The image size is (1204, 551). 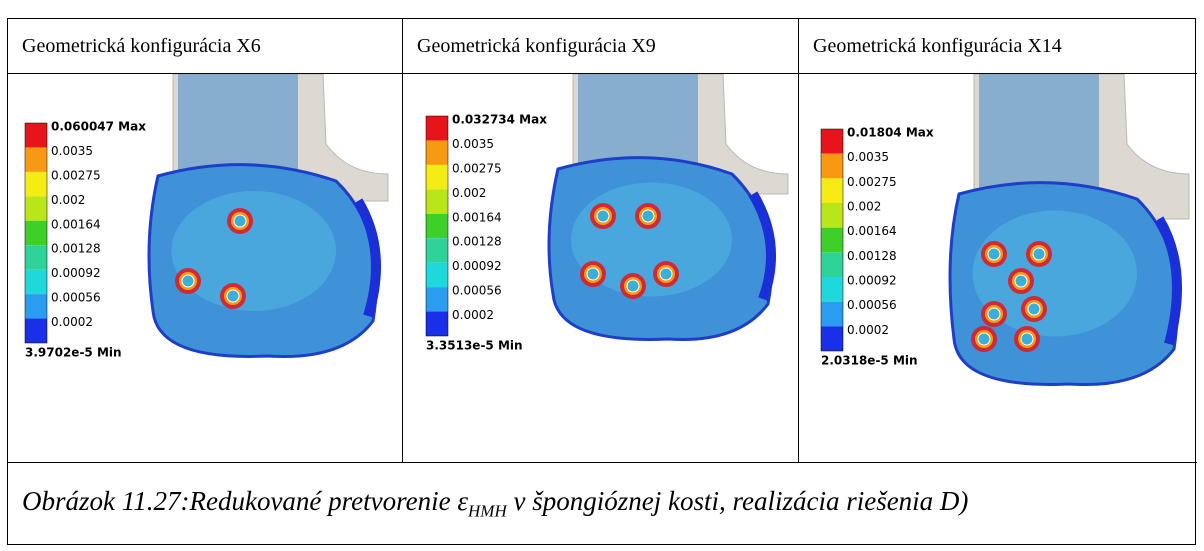 I want to click on caption-subscript: HMH, so click(x=487, y=511).